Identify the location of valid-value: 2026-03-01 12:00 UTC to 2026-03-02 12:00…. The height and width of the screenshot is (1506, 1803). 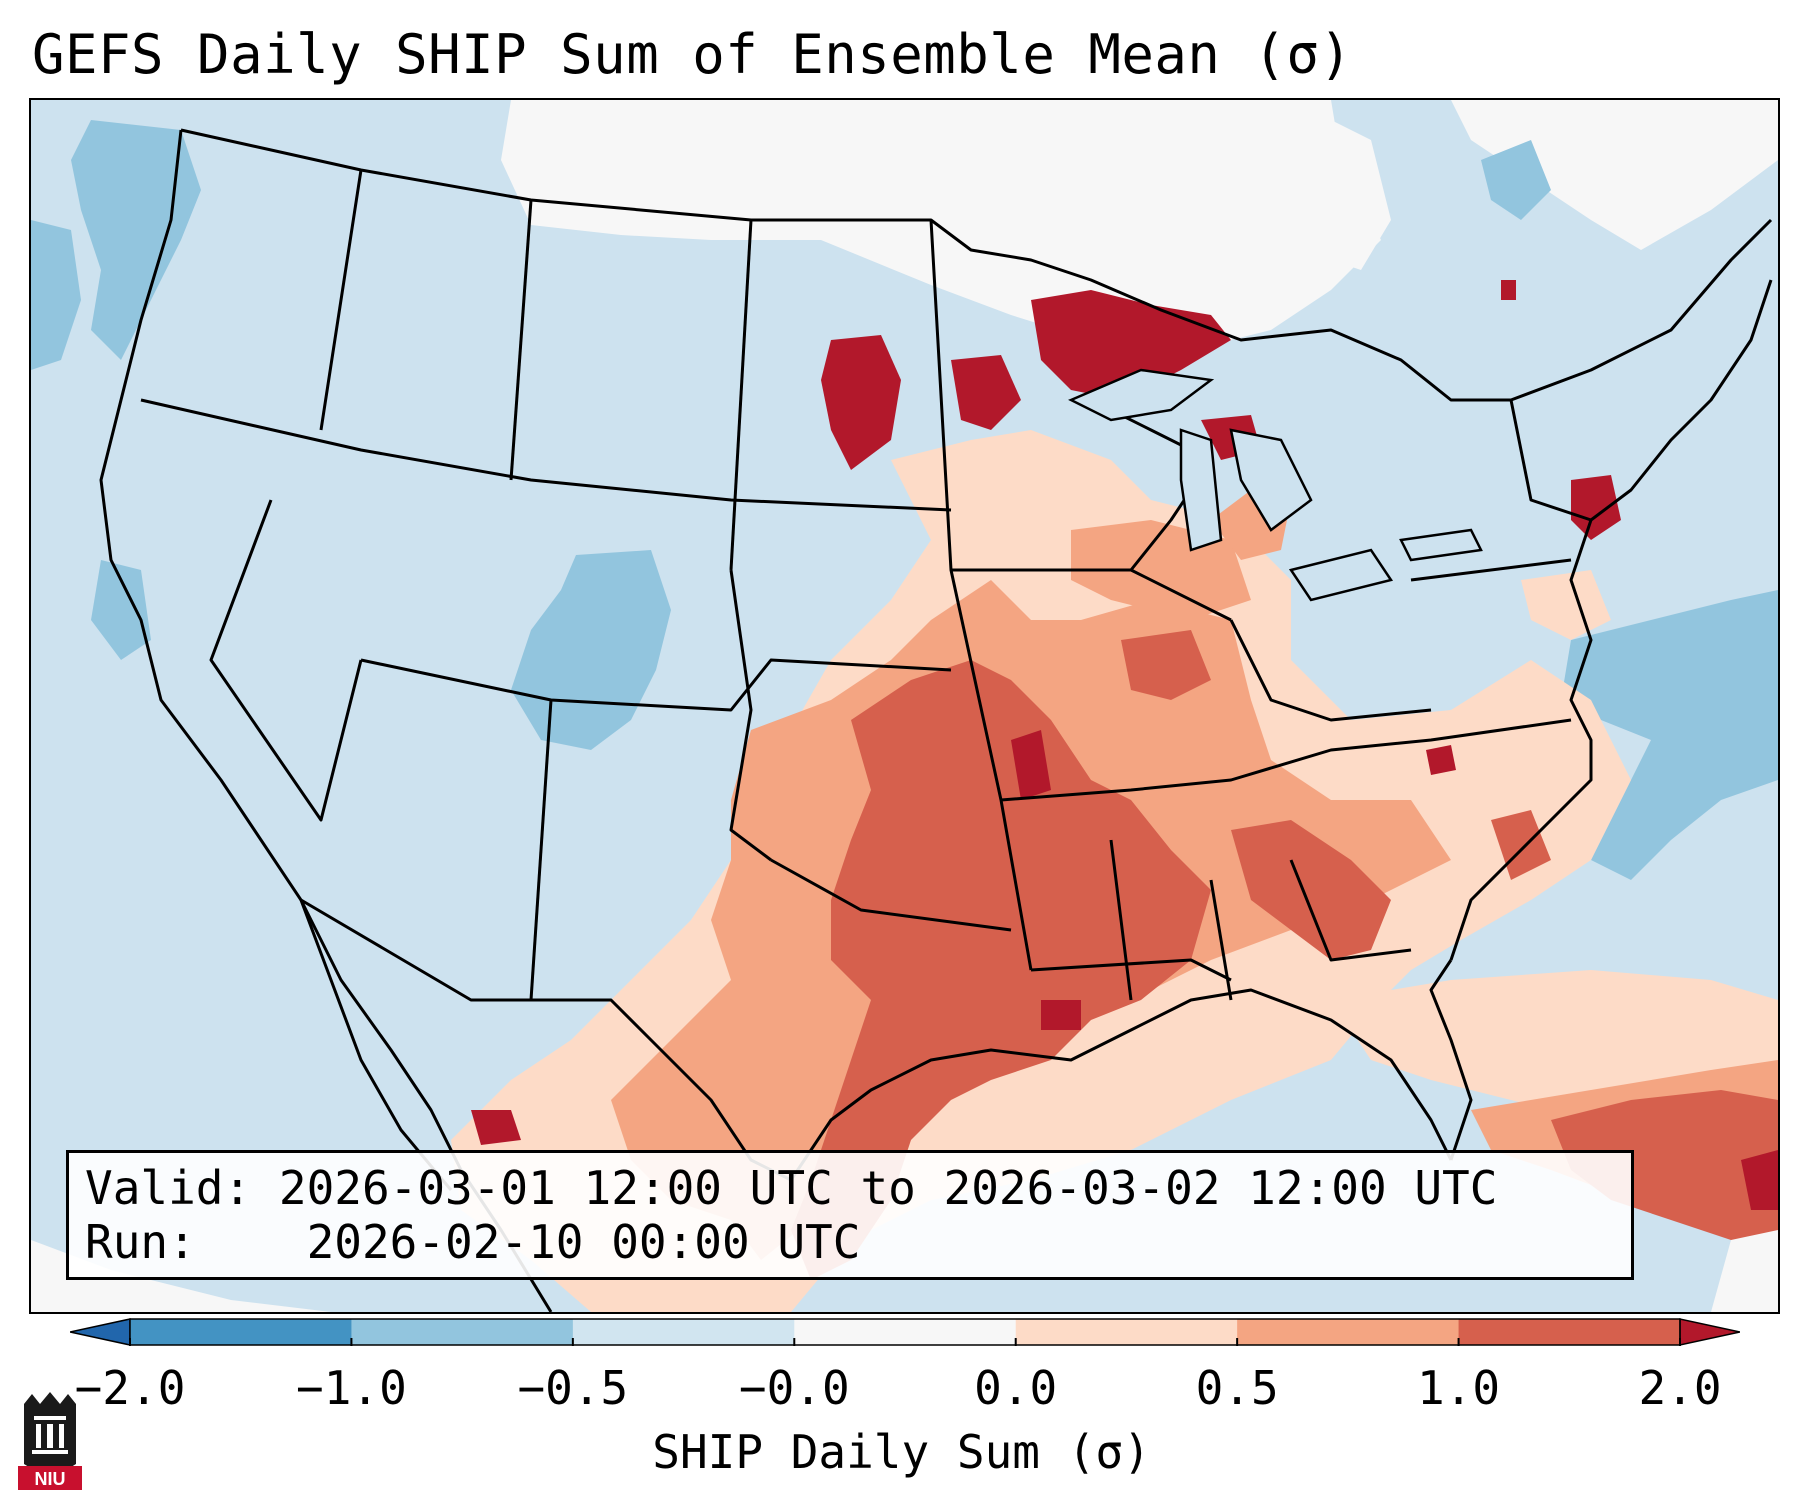
(888, 1188).